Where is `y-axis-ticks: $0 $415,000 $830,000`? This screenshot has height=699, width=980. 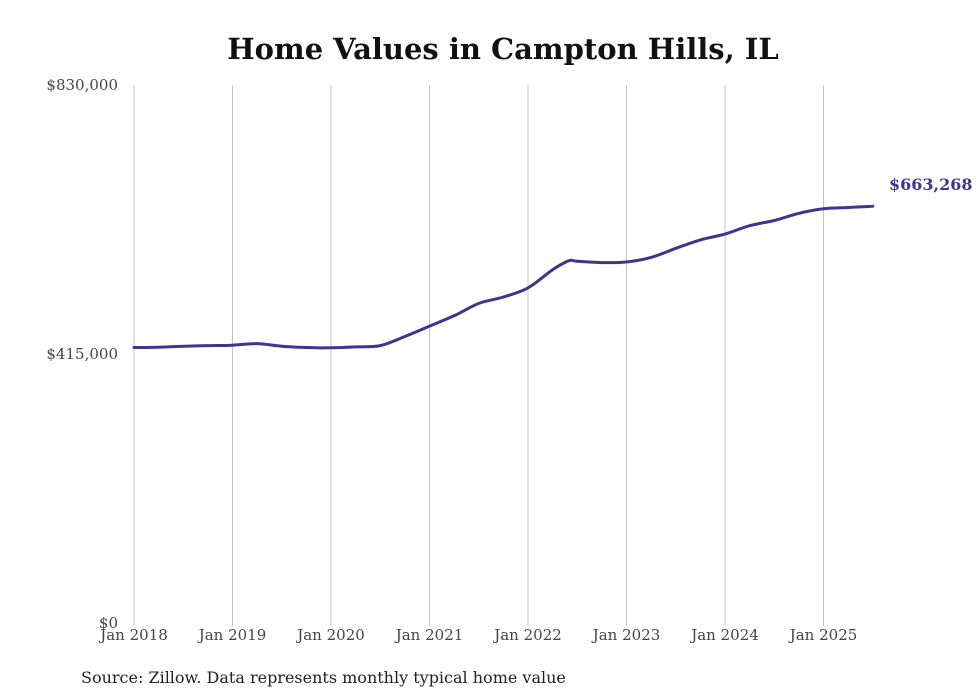 y-axis-ticks: $0 $415,000 $830,000 is located at coordinates (82, 354).